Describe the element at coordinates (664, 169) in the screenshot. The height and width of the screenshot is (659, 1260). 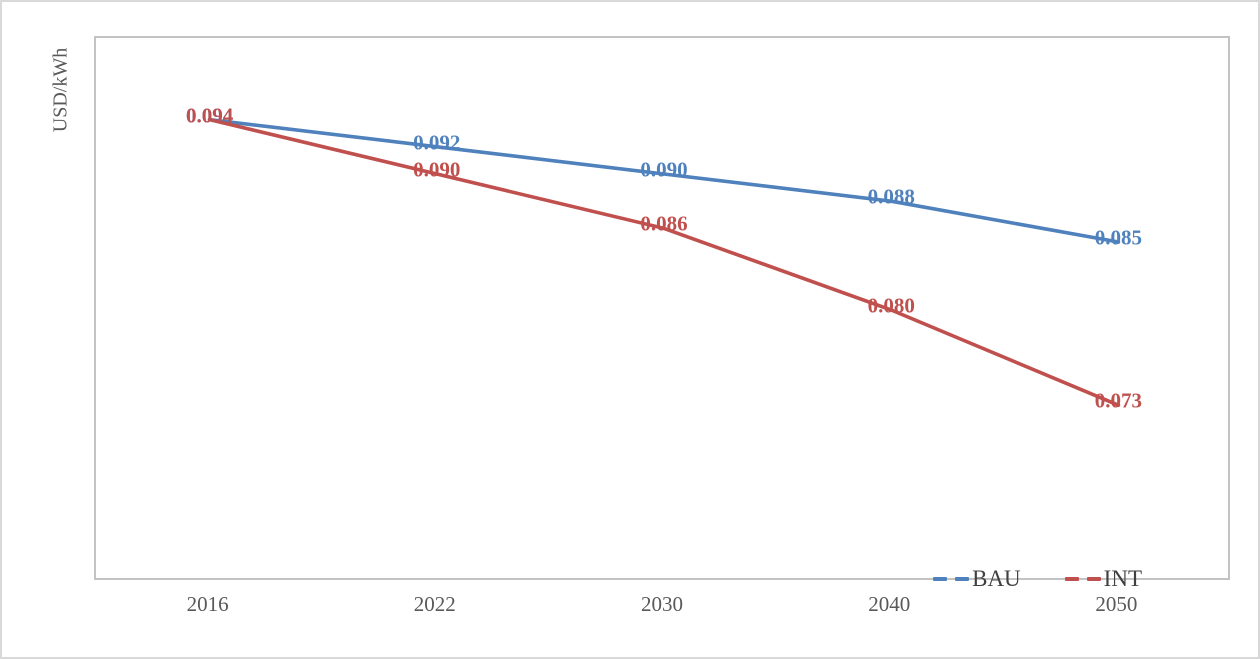
I see `data-label-bau-2030: 0.090` at that location.